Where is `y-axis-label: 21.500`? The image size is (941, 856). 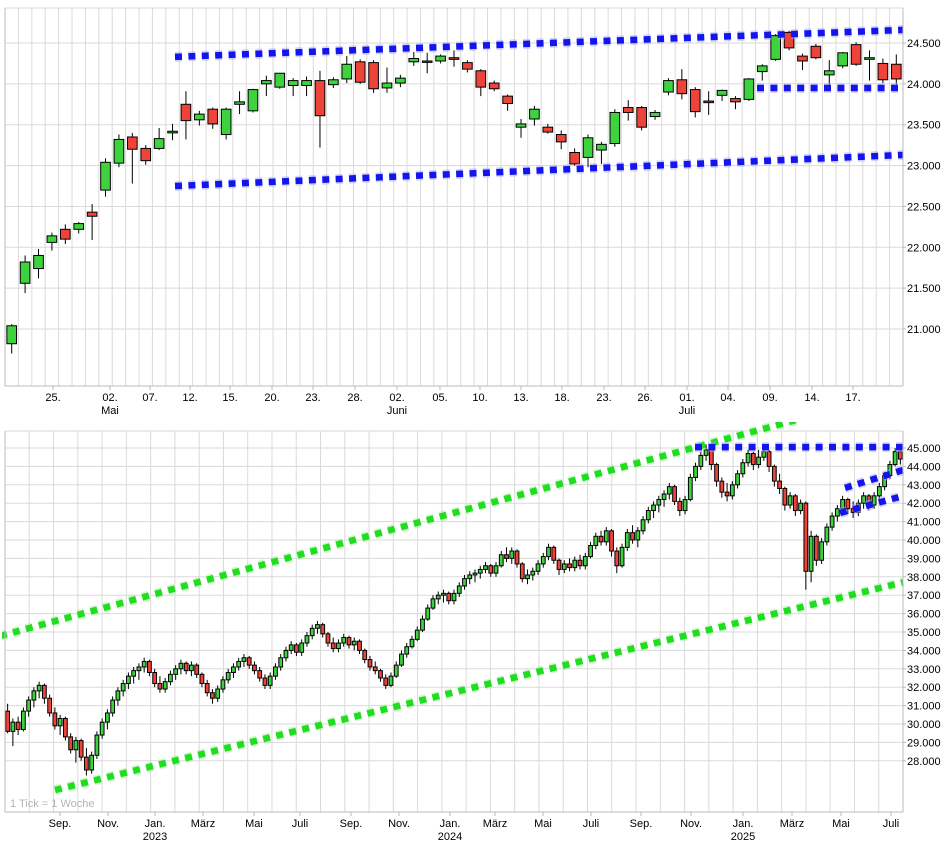
y-axis-label: 21.500 is located at coordinates (924, 289).